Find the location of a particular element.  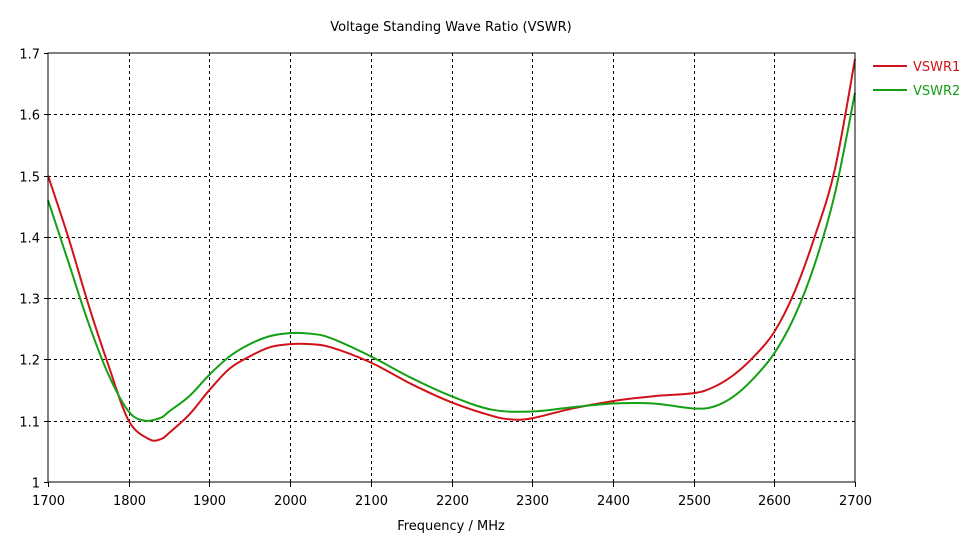

y-tick-label: 1.2 is located at coordinates (29, 361).